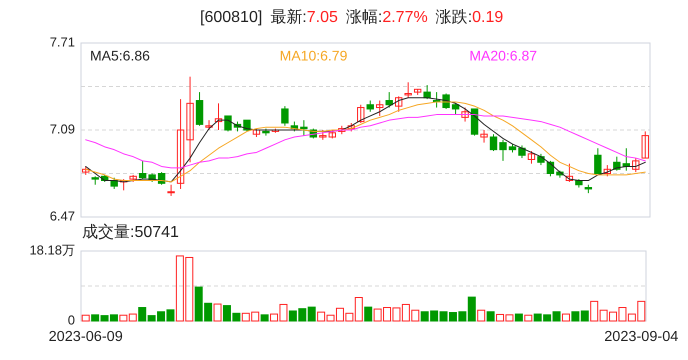 The image size is (688, 360). What do you see at coordinates (352, 17) in the screenshot?
I see `chart-title: [600810] 最新:7.05 涨幅:2.77% 涨跌:0.19` at bounding box center [352, 17].